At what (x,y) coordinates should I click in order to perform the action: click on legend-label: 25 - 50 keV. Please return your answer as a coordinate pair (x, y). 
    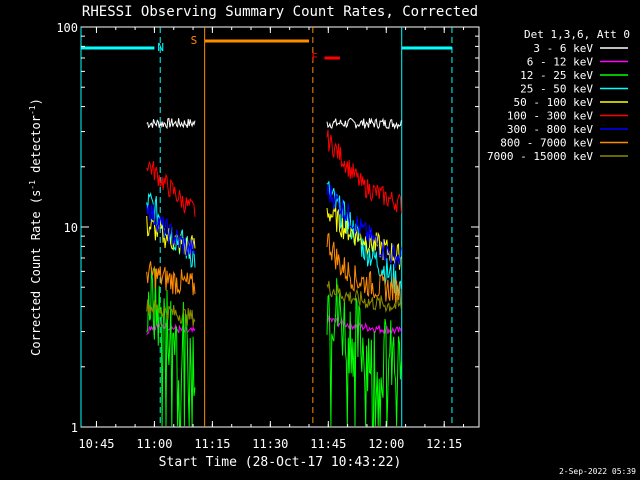
    Looking at the image, I should click on (556, 89).